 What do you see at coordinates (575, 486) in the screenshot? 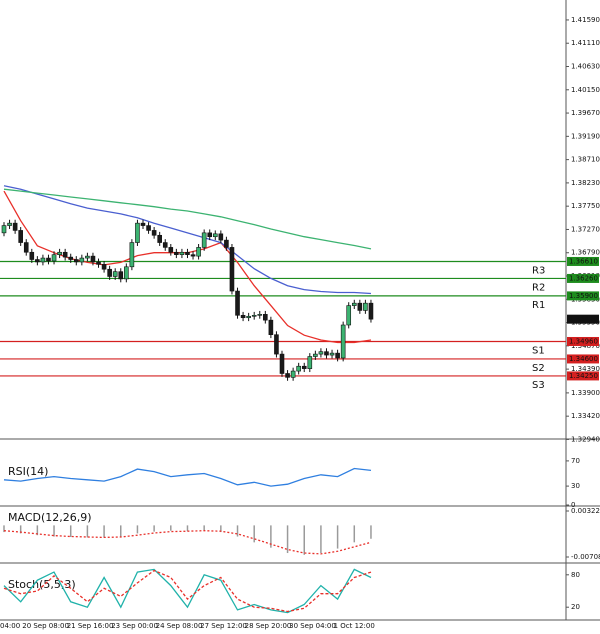
I see `y-tick-label: 30` at bounding box center [575, 486].